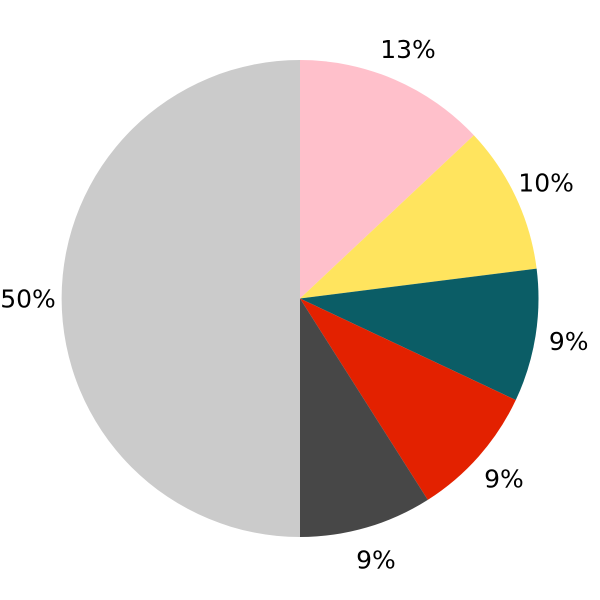 This screenshot has width=600, height=600. I want to click on pie-slice-label-1: 10%, so click(546, 183).